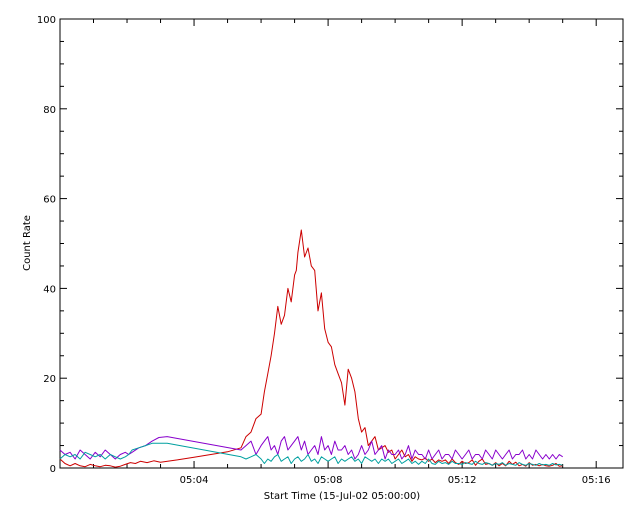  Describe the element at coordinates (462, 480) in the screenshot. I see `x-tick-label: 05:12` at that location.